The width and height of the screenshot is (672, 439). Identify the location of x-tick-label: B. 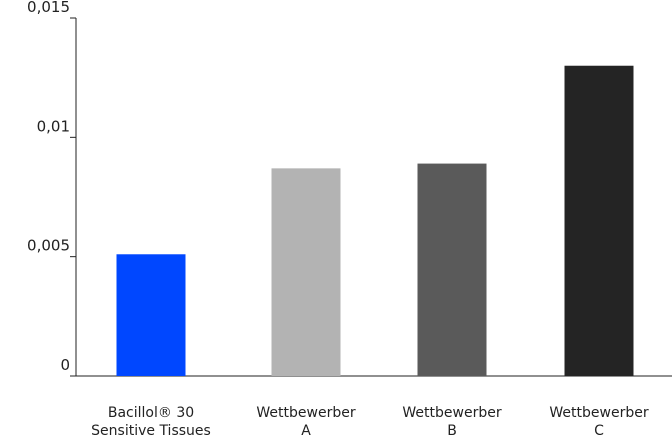
(452, 431).